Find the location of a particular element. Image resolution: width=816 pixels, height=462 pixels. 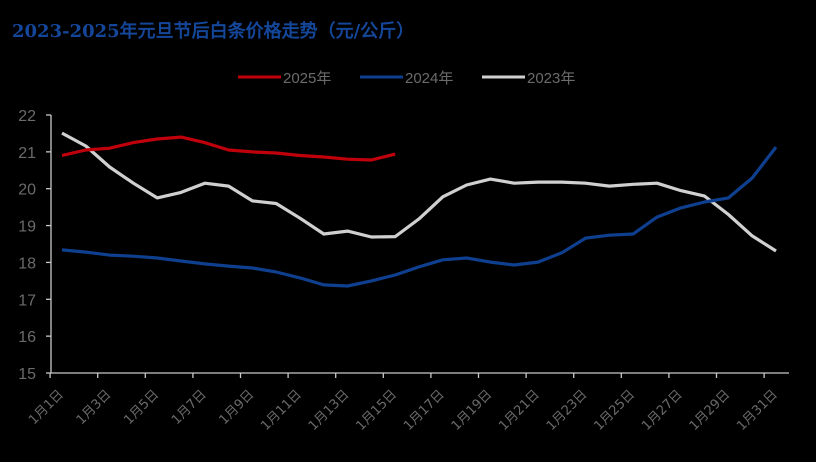

x-tick-label: 1月23日 is located at coordinates (567, 410).